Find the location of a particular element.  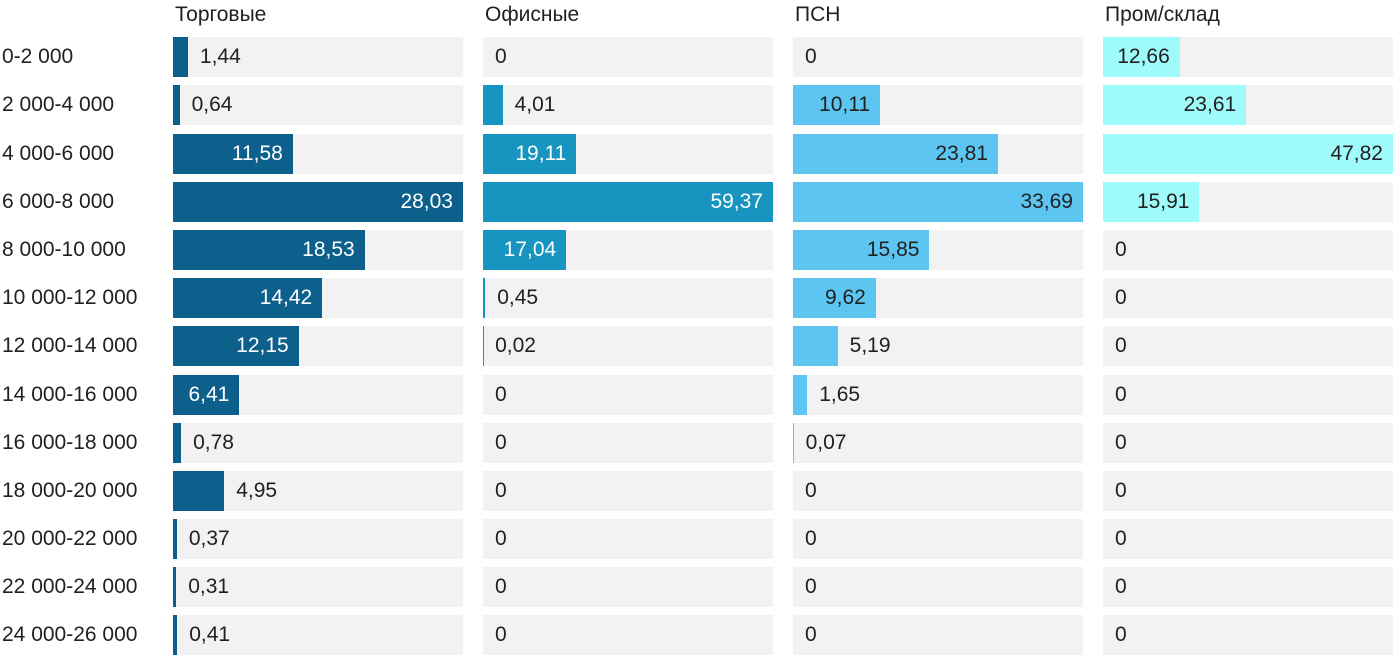

row-label: 18 000-20 000 is located at coordinates (70, 490).